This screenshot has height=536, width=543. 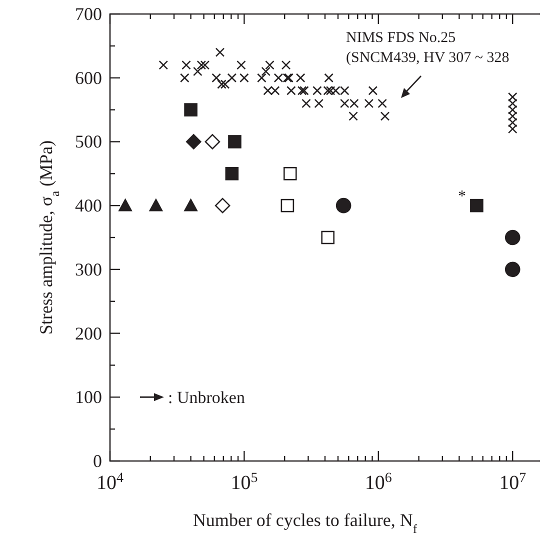 I want to click on y-tick-label: 200, so click(x=88, y=333).